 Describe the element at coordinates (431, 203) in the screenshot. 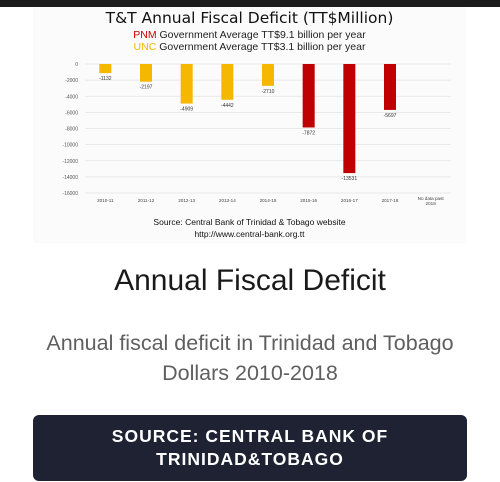

I see `x-tick-label-line: 2018` at that location.